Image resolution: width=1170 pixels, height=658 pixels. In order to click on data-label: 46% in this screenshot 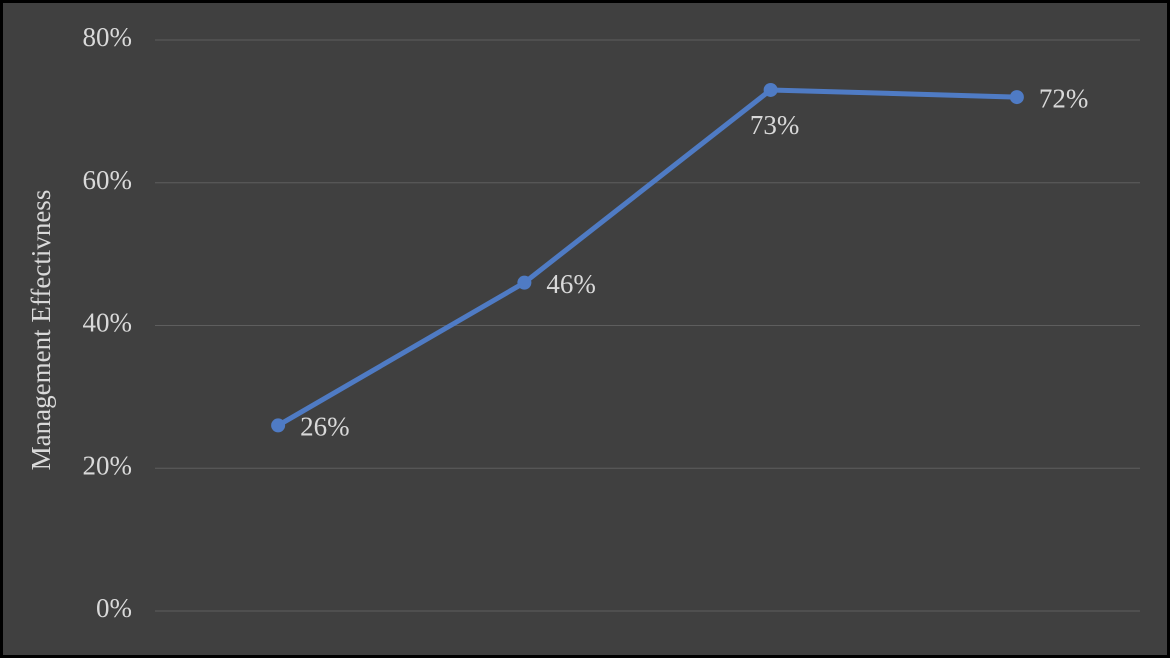, I will do `click(571, 284)`.